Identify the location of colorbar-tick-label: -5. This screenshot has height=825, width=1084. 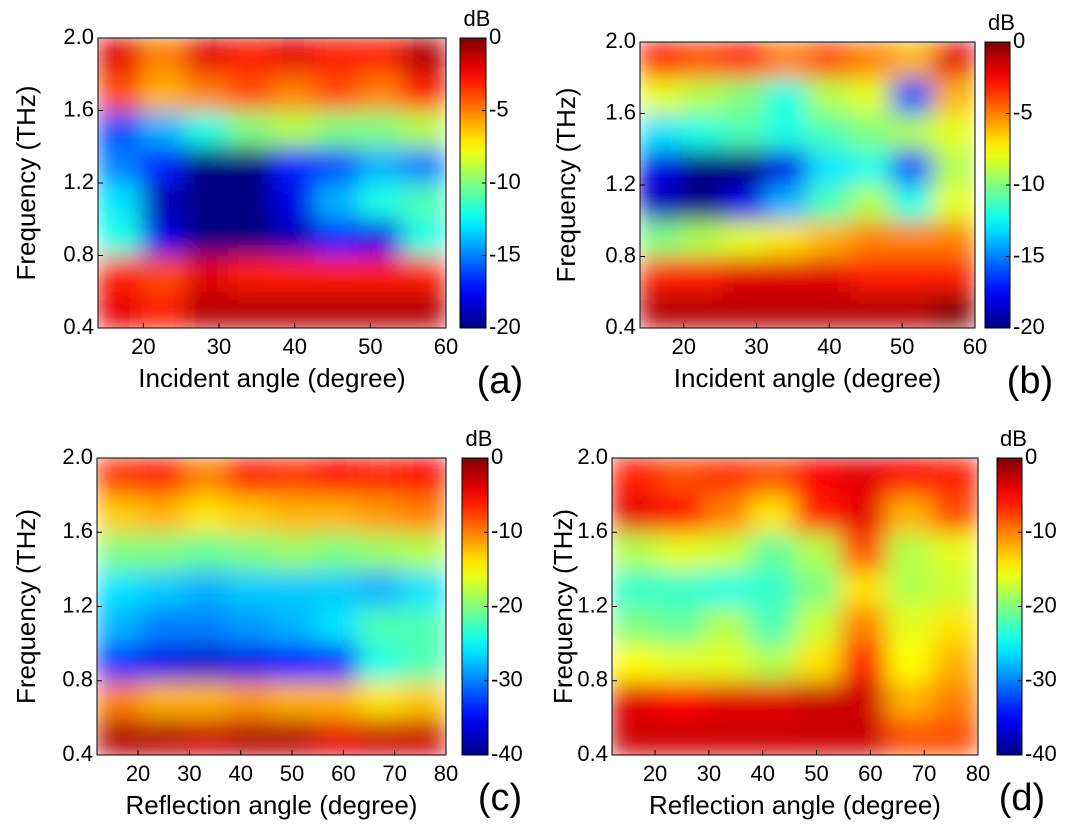
(1023, 111).